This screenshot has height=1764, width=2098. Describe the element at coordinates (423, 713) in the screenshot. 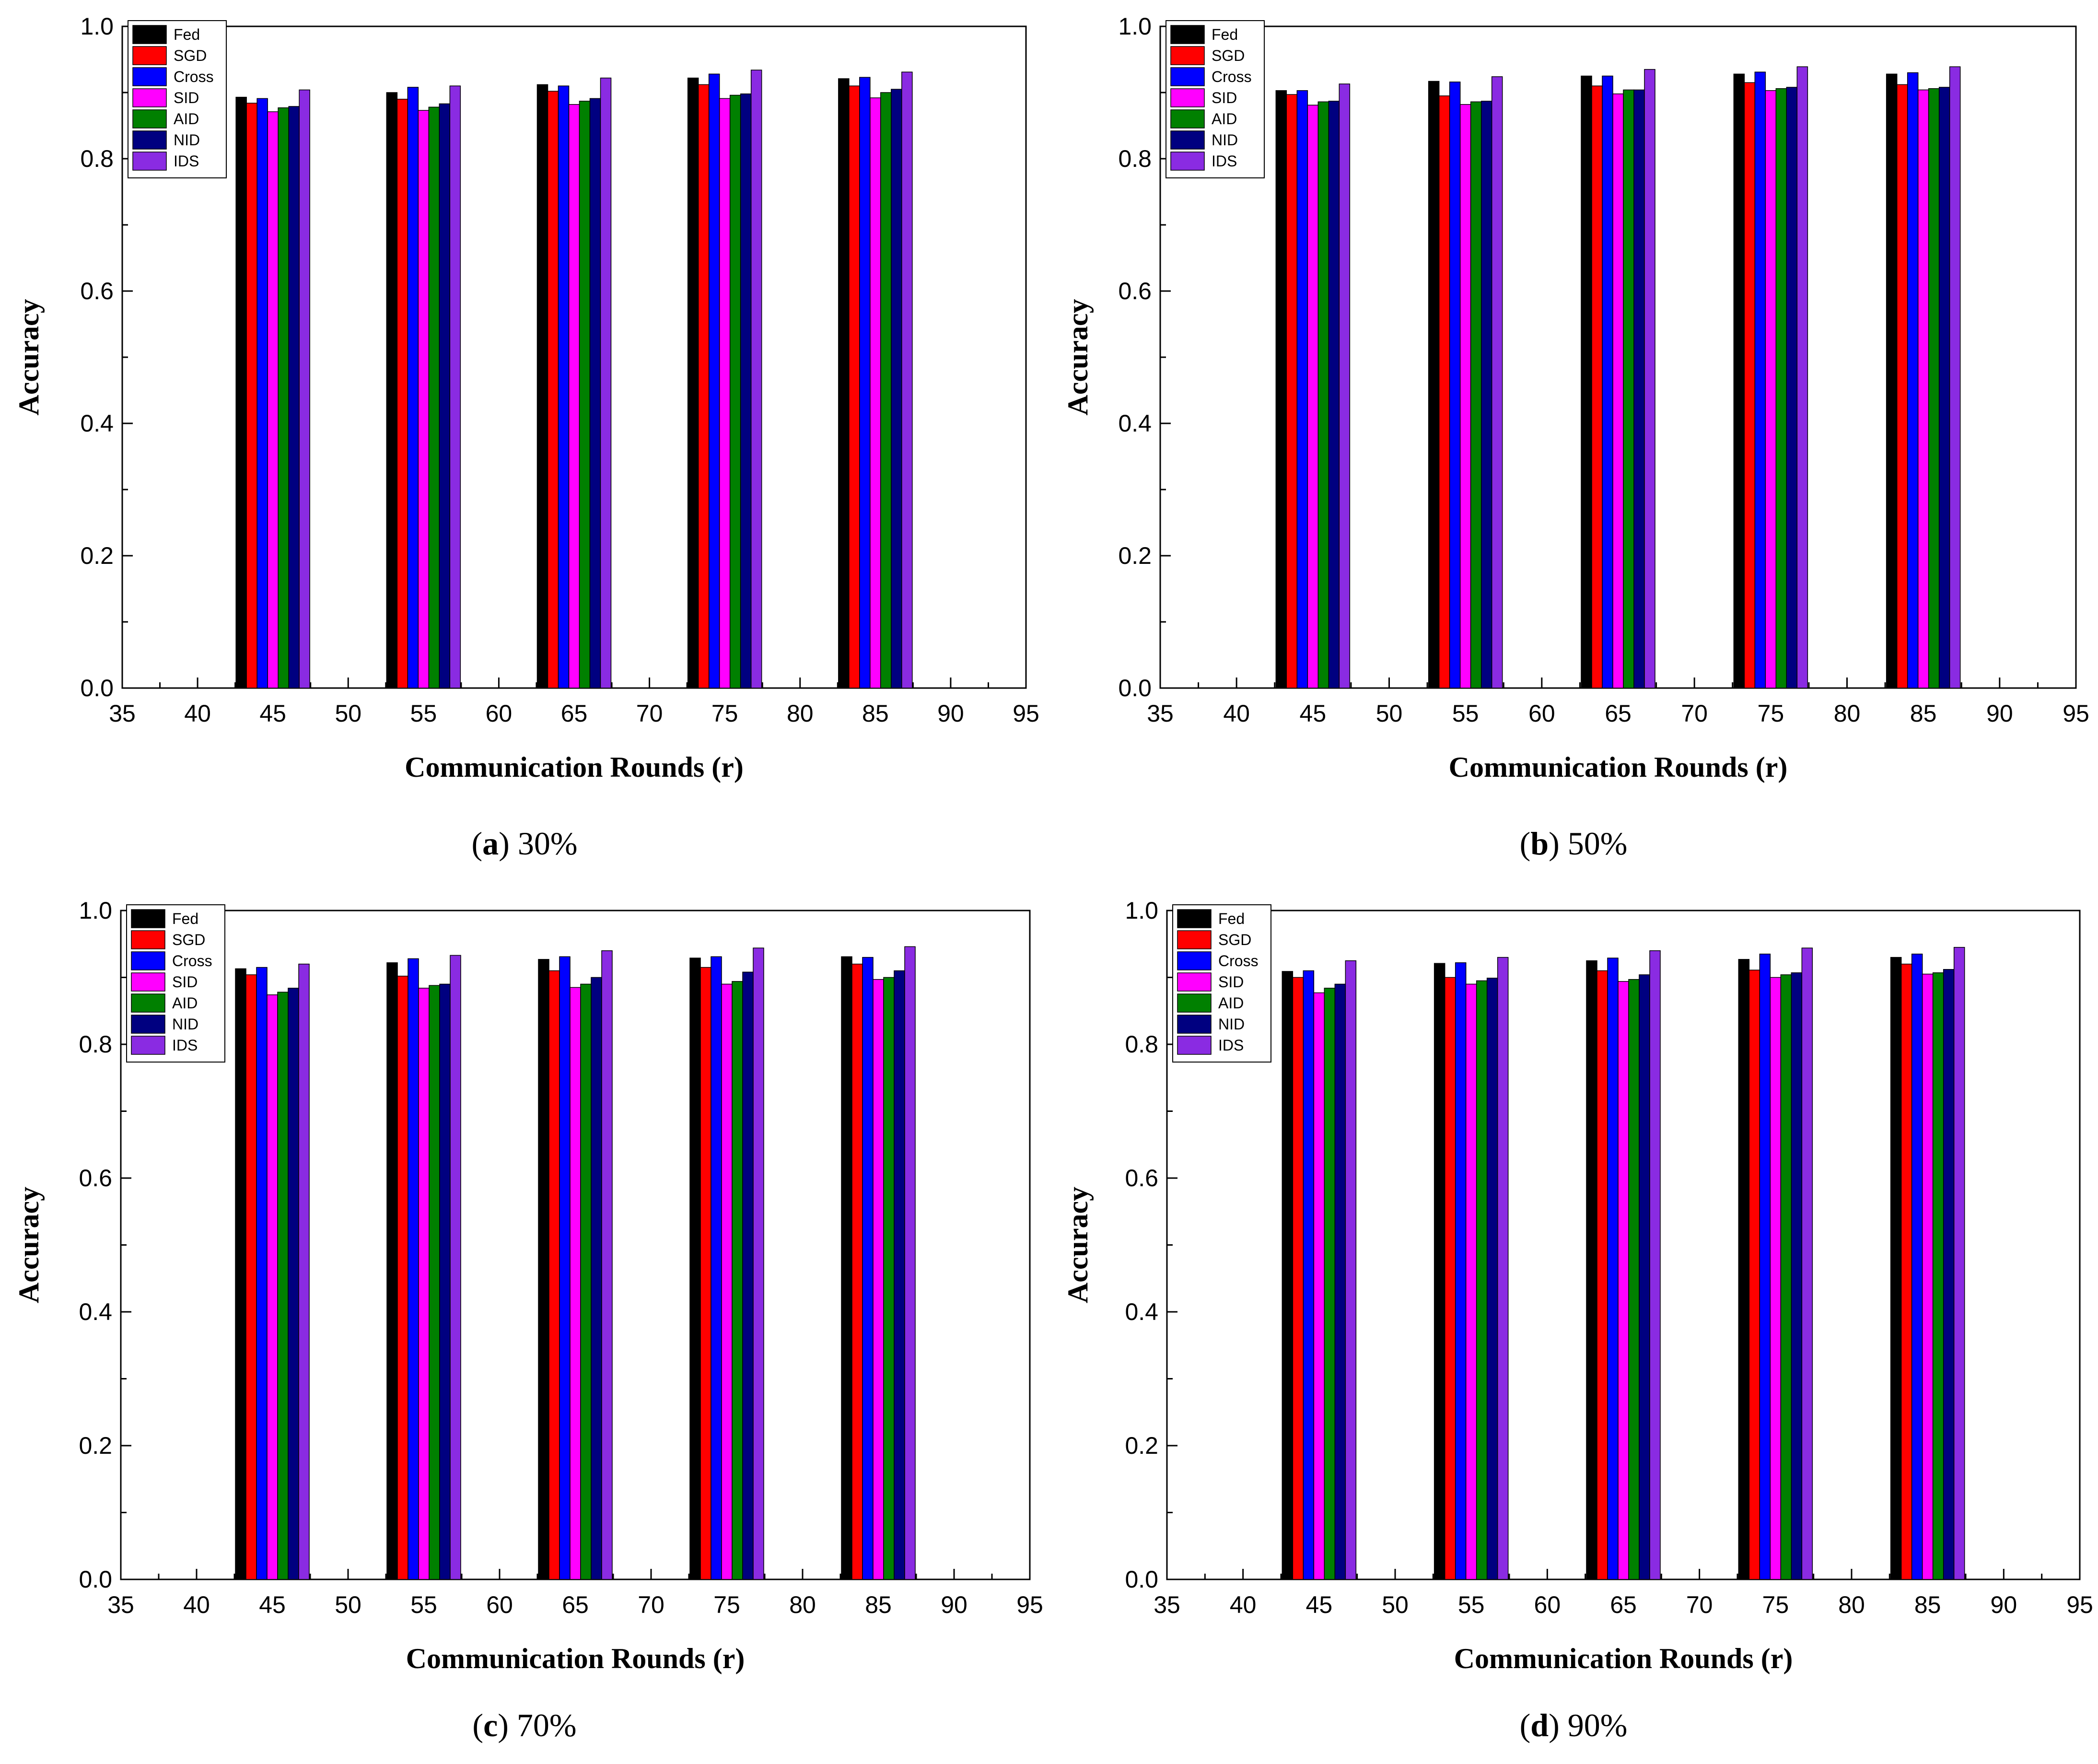

I see `x-tick-label: 55` at that location.